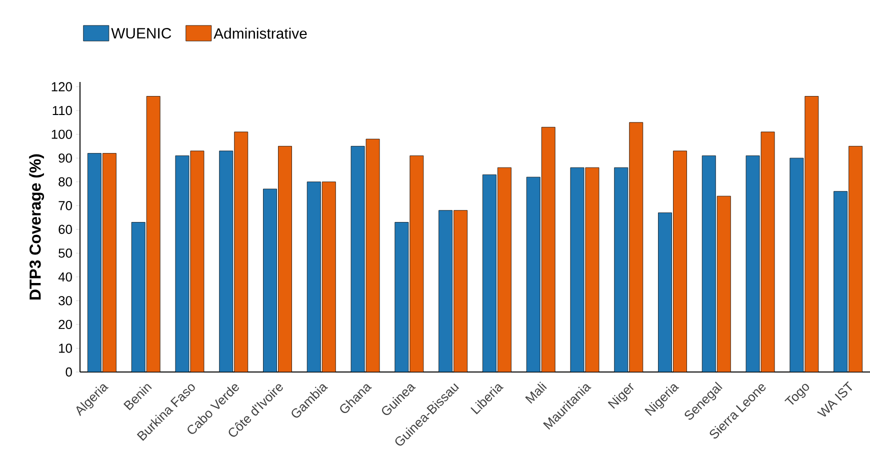 This screenshot has height=468, width=870. What do you see at coordinates (62, 111) in the screenshot?
I see `y-tick-label: 110` at bounding box center [62, 111].